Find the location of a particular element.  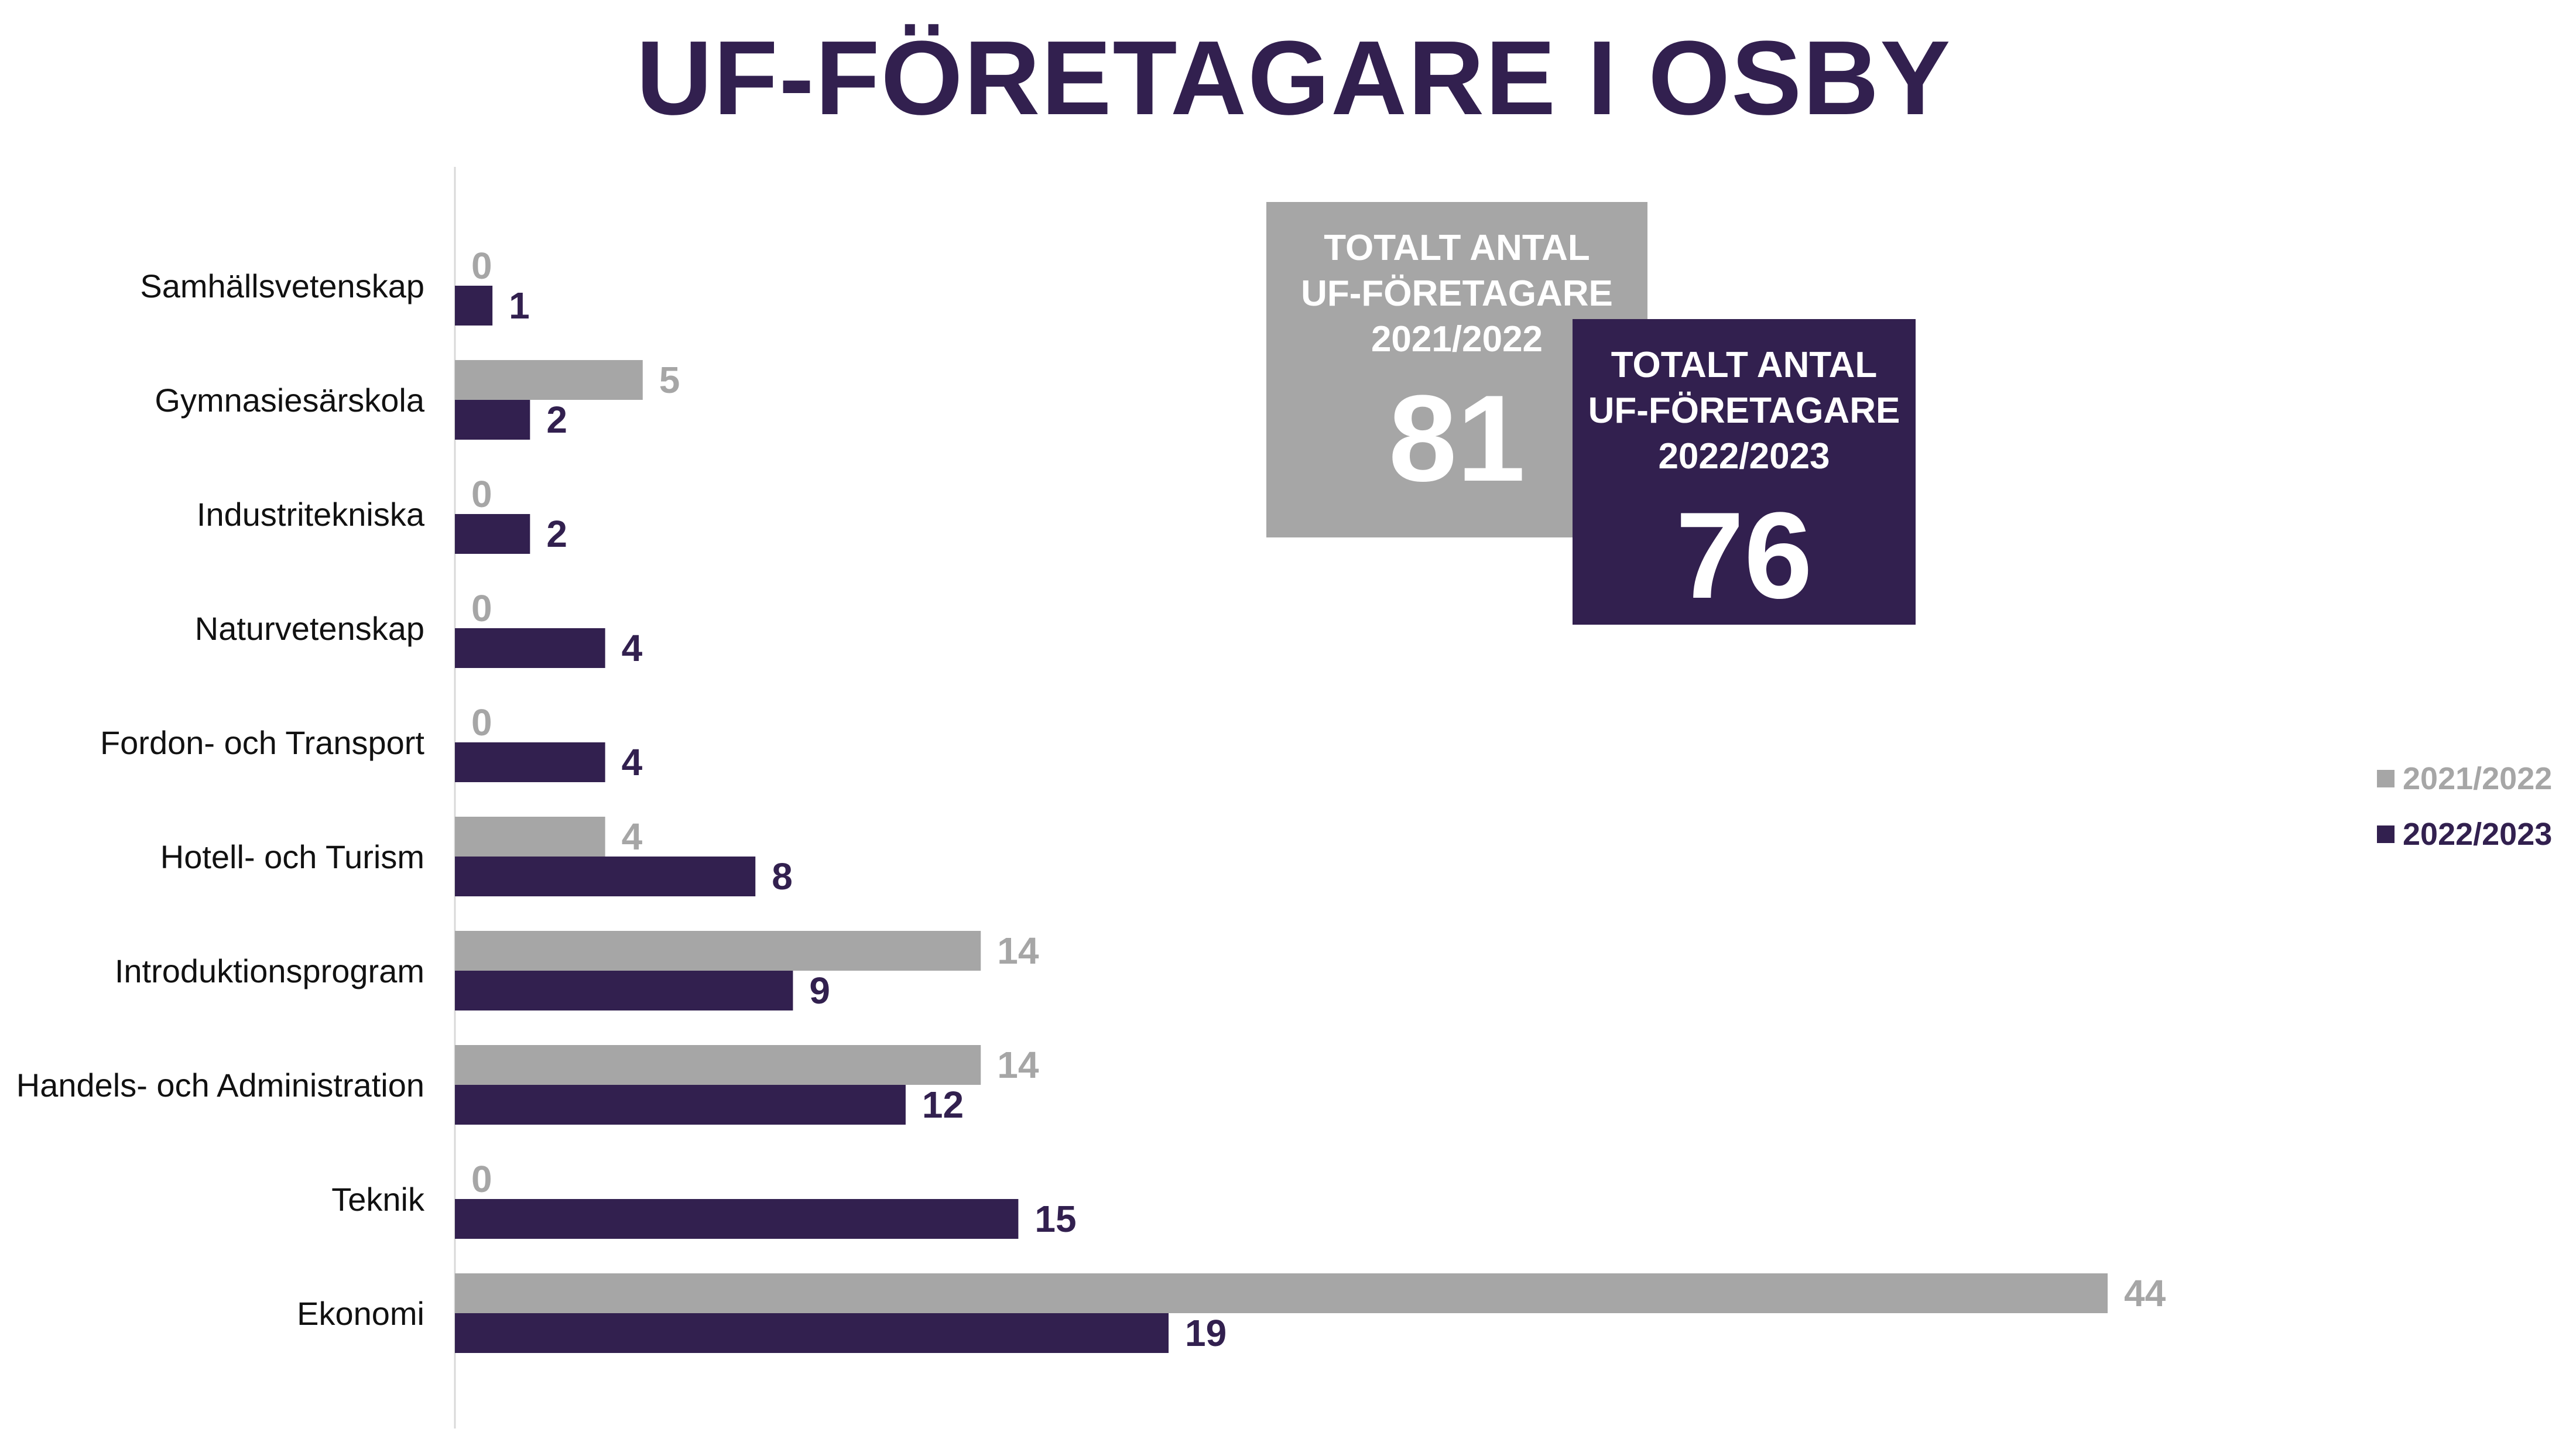

data-label: 12 is located at coordinates (943, 1105).